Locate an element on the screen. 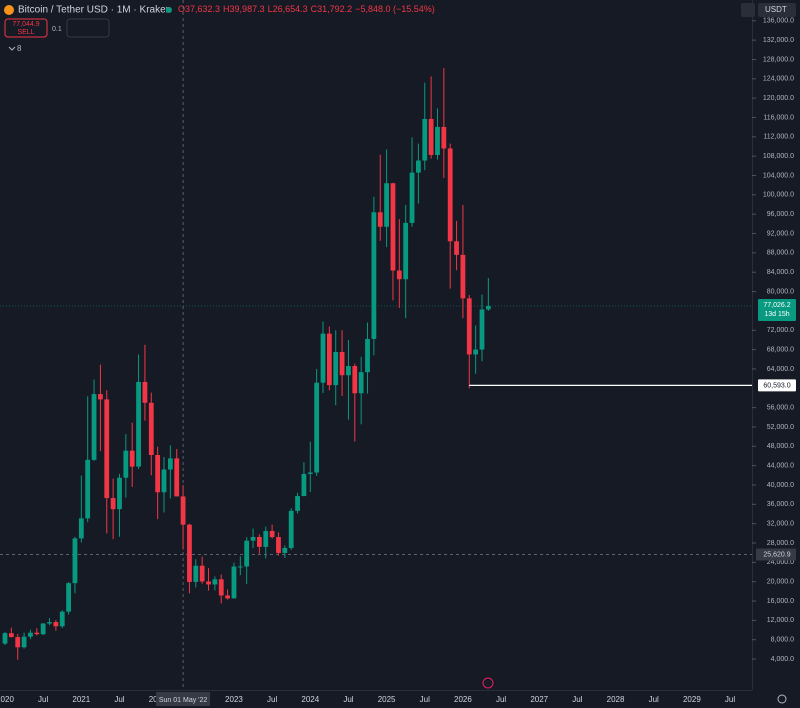 The width and height of the screenshot is (800, 708). download-button is located at coordinates (748, 10).